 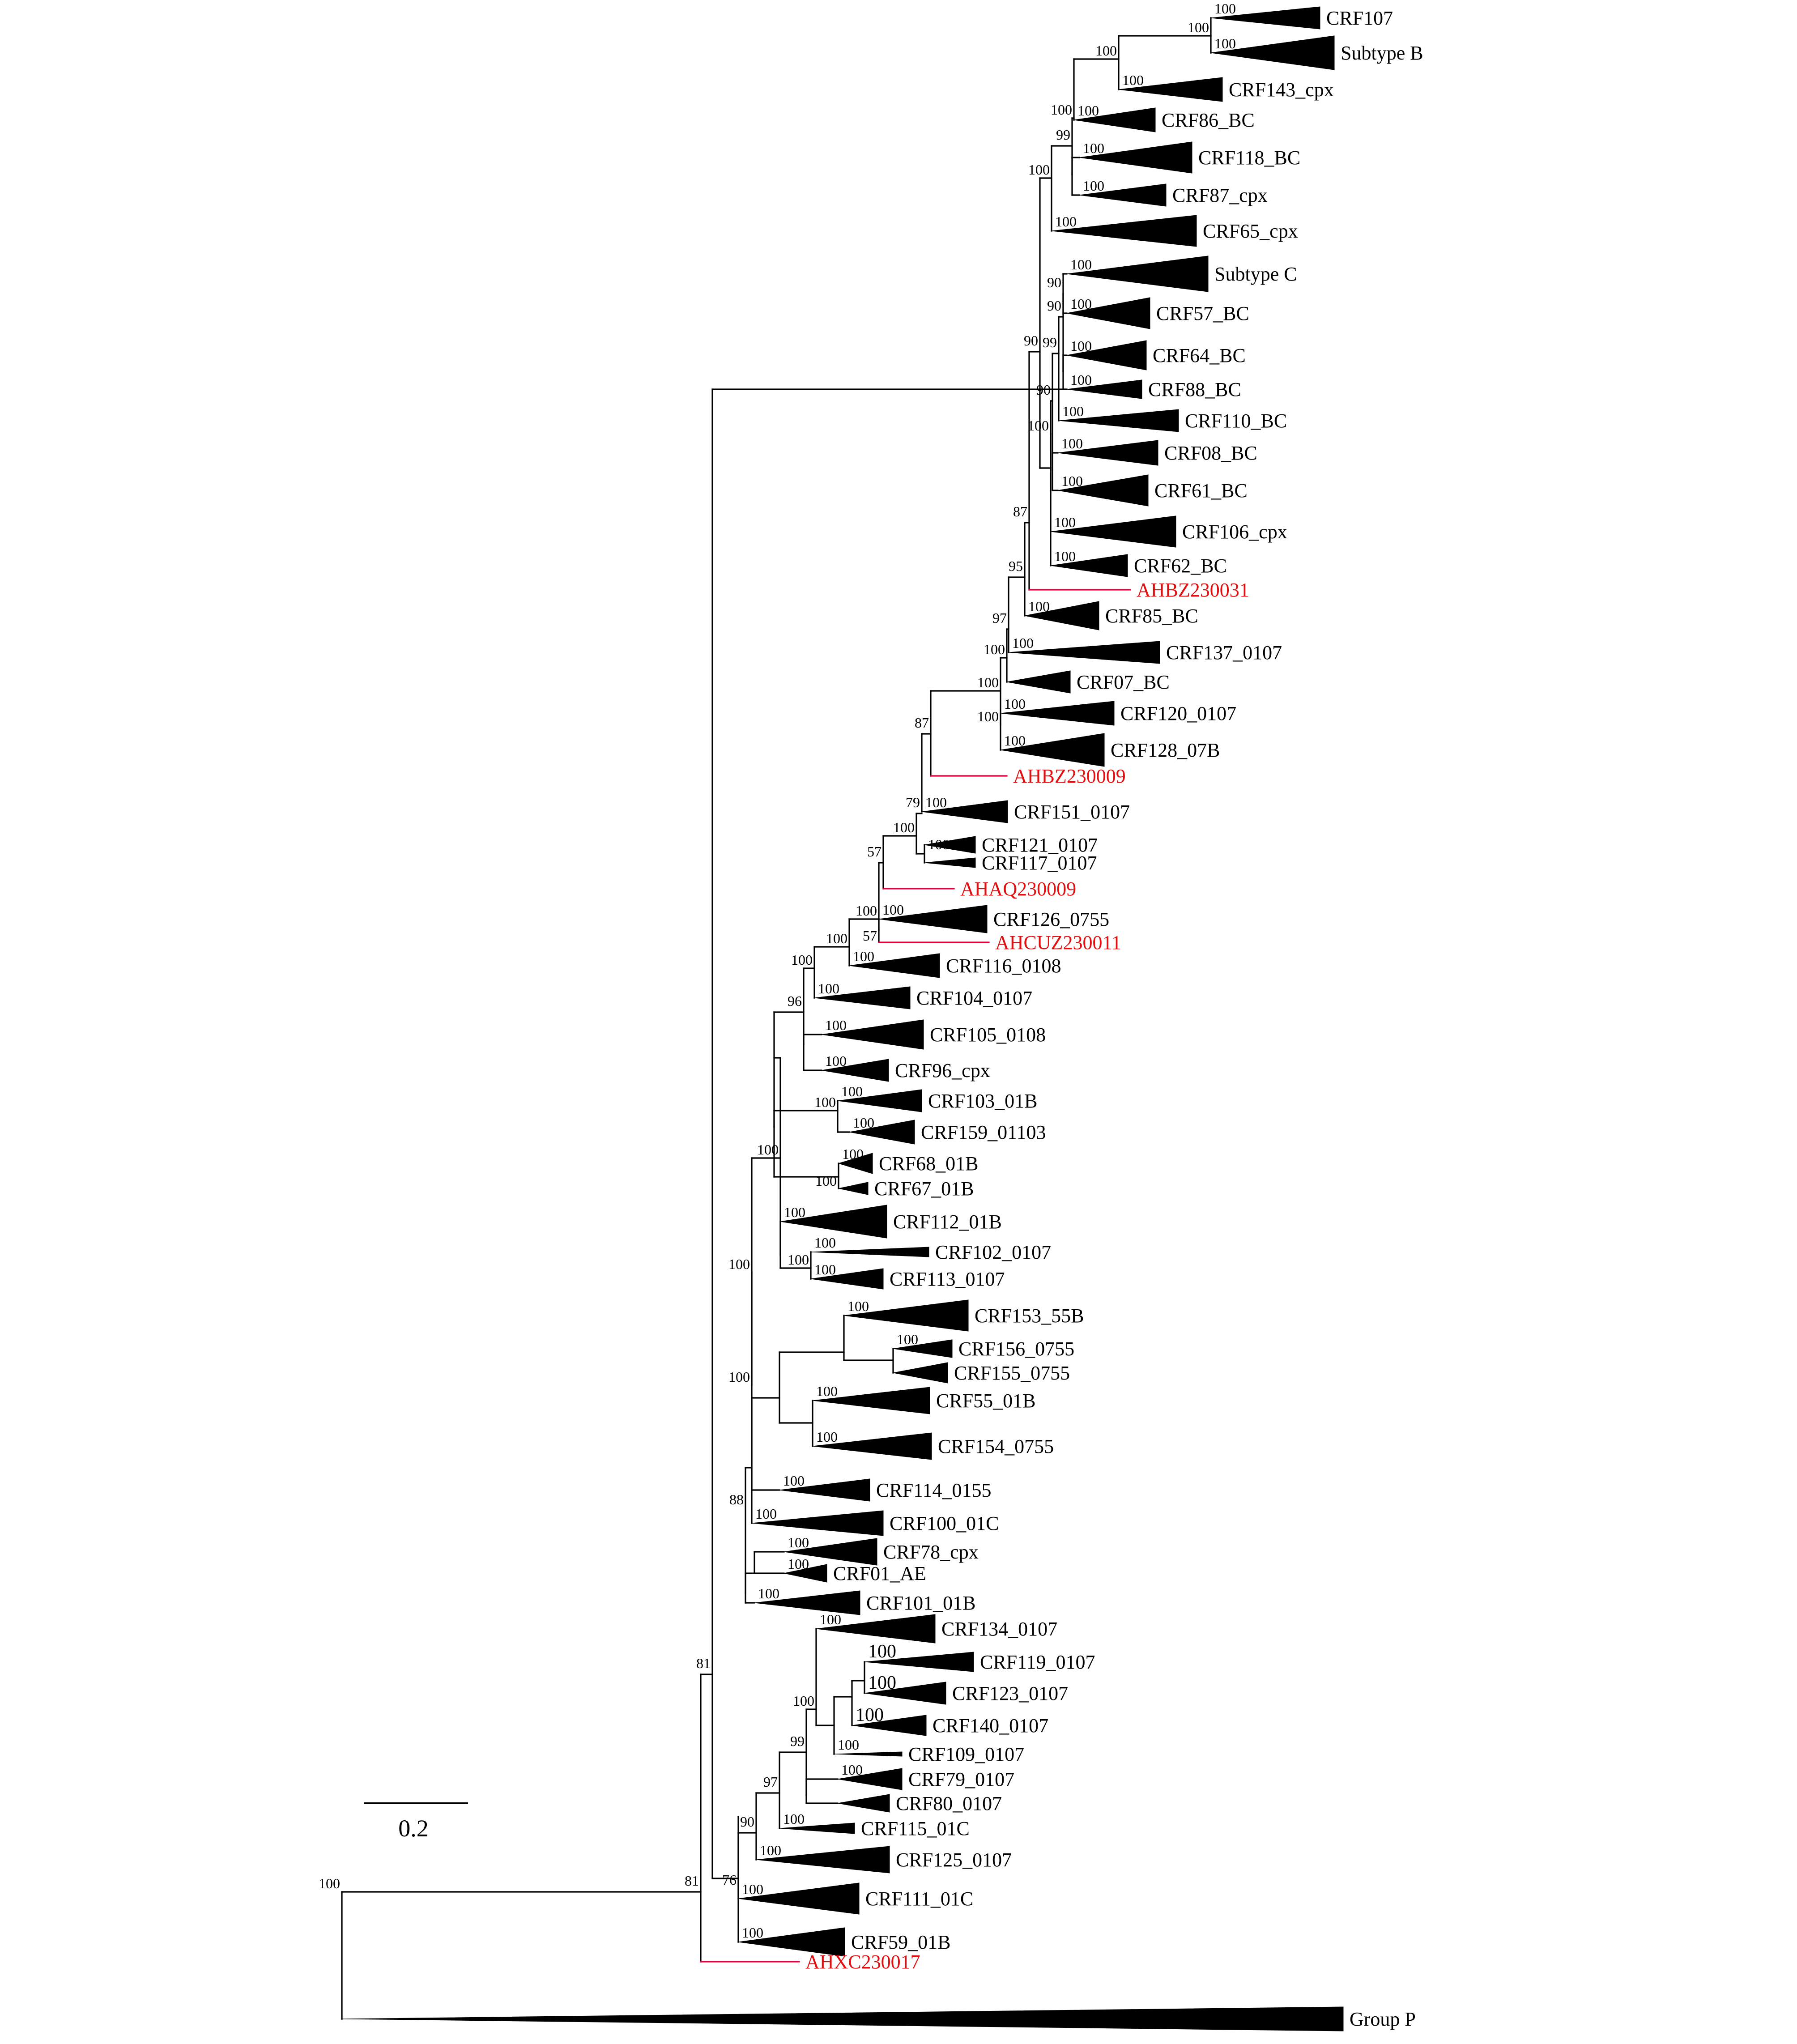 I want to click on bootstrap-n109: 100, so click(x=848, y=1745).